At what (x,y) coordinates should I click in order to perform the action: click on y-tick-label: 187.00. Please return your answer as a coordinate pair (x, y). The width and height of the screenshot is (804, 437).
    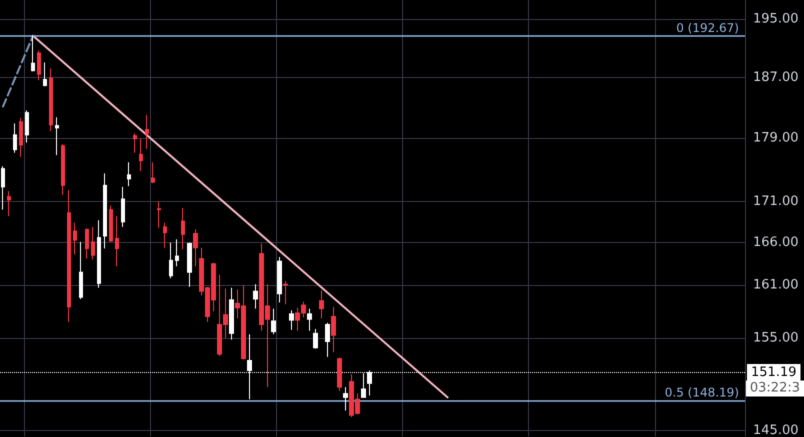
    Looking at the image, I should click on (775, 77).